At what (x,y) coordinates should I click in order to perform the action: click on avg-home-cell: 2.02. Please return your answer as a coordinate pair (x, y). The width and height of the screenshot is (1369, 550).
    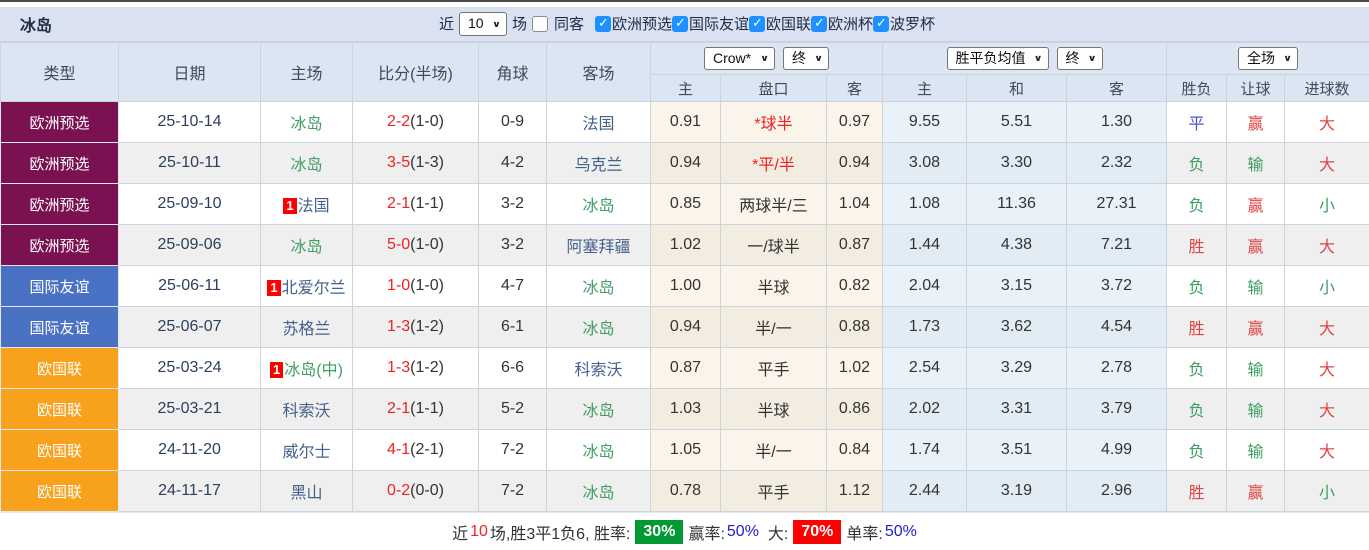
    Looking at the image, I should click on (925, 409).